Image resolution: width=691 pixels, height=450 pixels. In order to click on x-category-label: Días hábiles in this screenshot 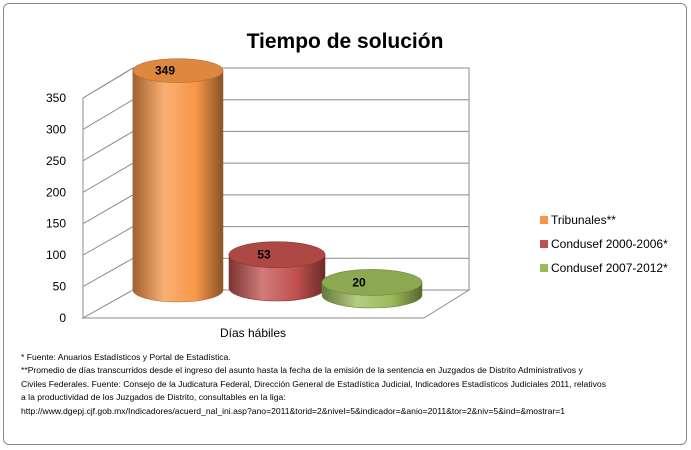, I will do `click(253, 333)`.